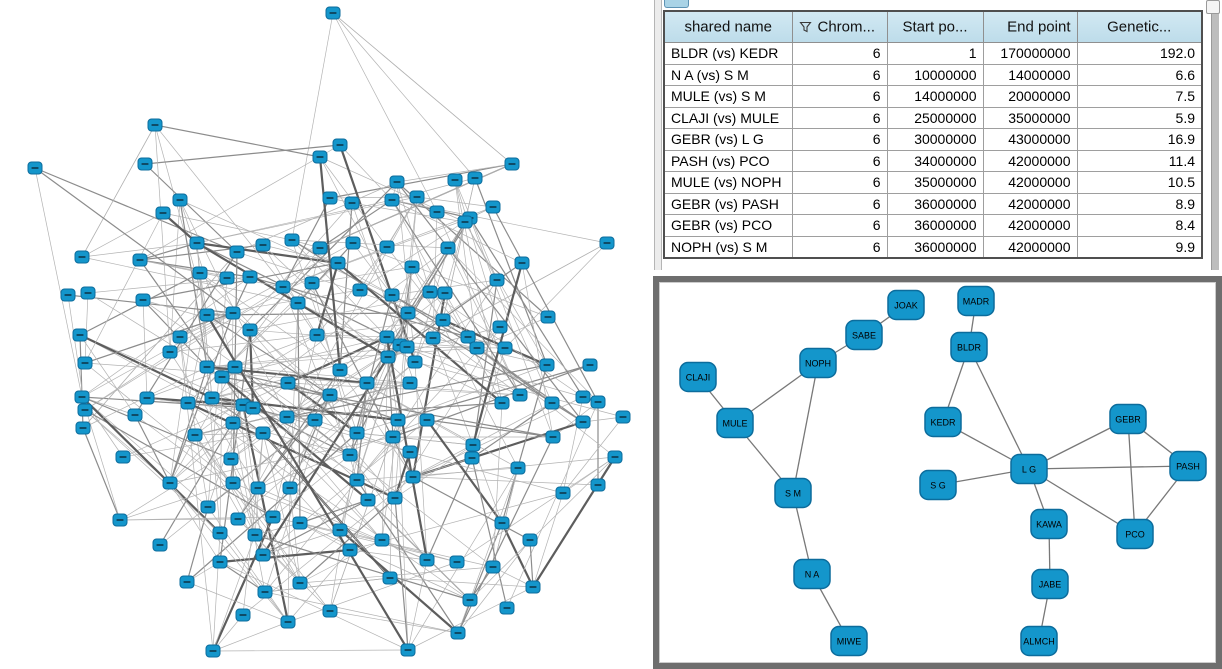 The image size is (1222, 669). I want to click on table-row: GEBR (vs) L G 6 30000000 43000000 16.9, so click(933, 139).